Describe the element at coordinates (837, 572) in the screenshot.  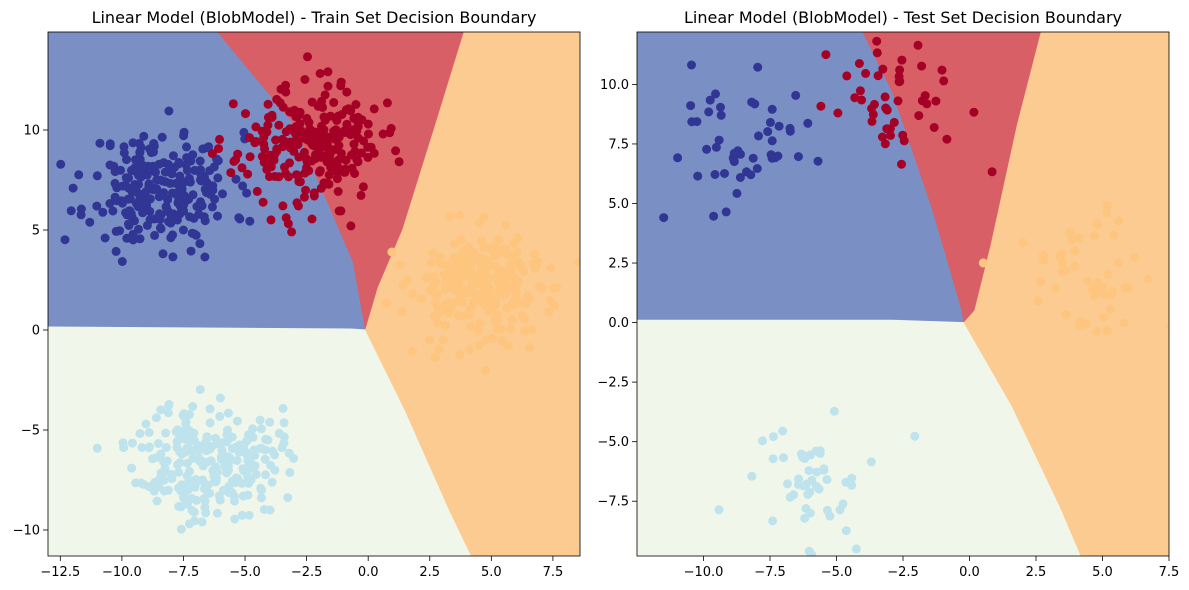
I see `x-tick-label: −5.0` at that location.